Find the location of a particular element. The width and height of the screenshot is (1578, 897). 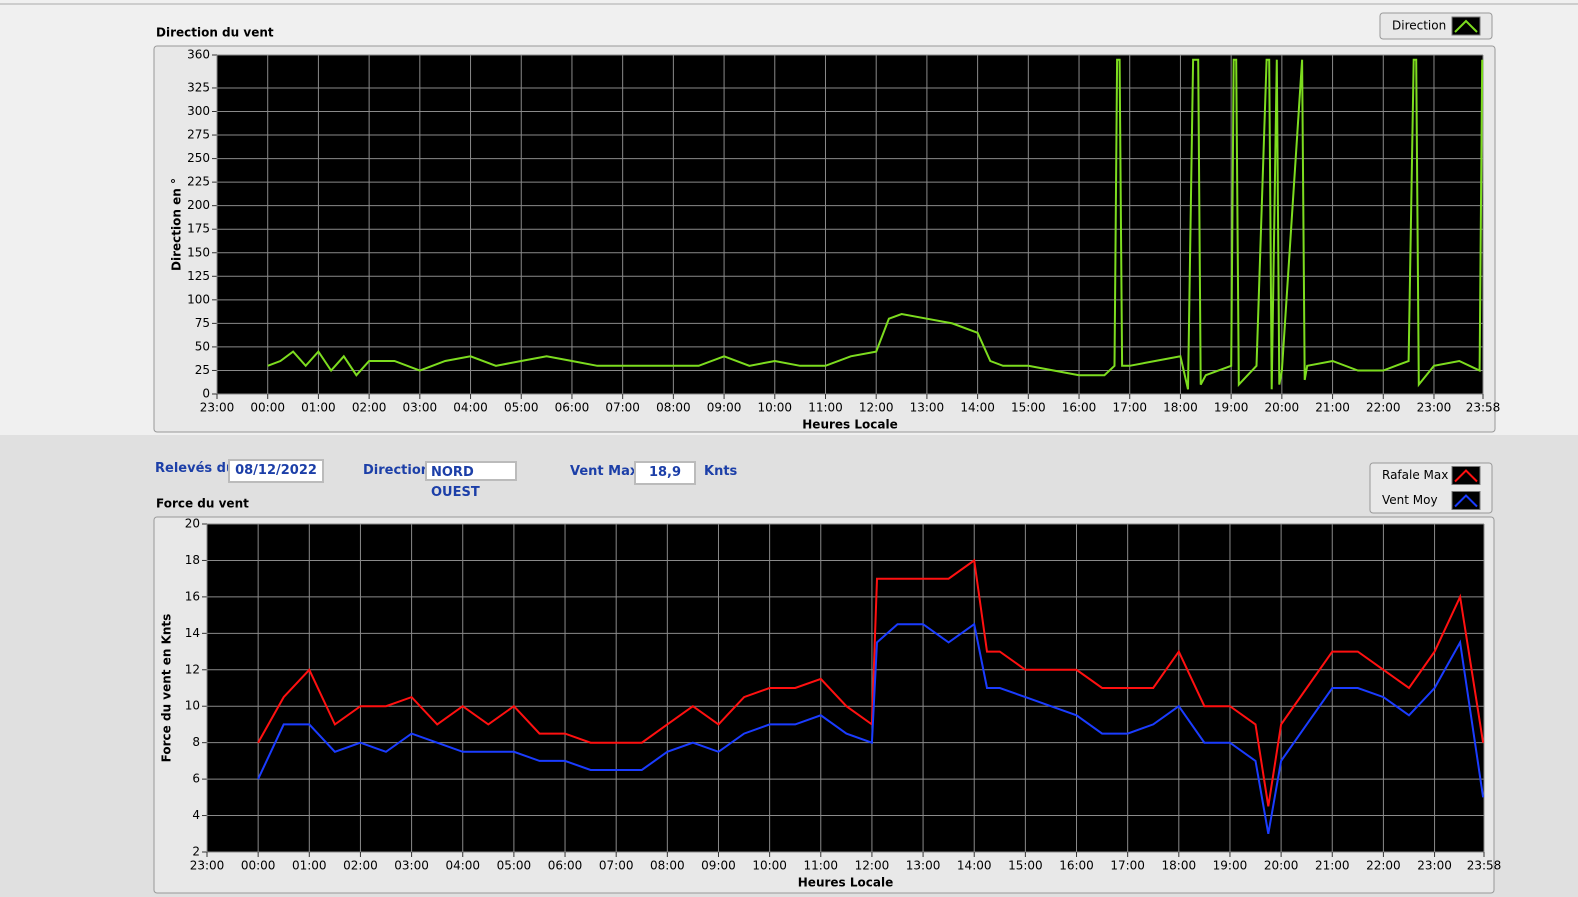

y-tick-label: 8 is located at coordinates (196, 742).